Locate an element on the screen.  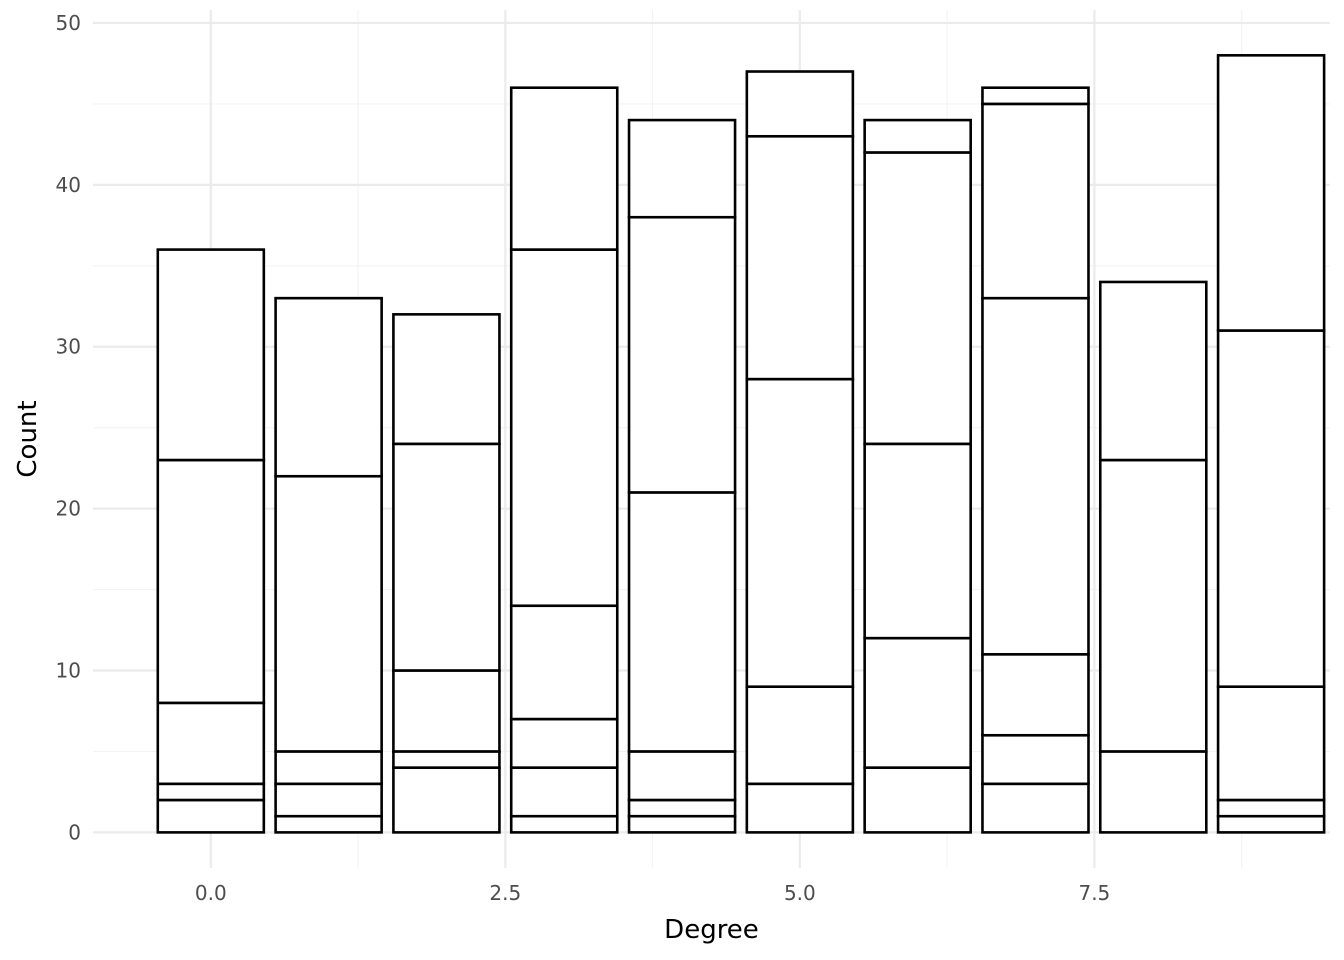
y-tick-label: 40 is located at coordinates (68, 185).